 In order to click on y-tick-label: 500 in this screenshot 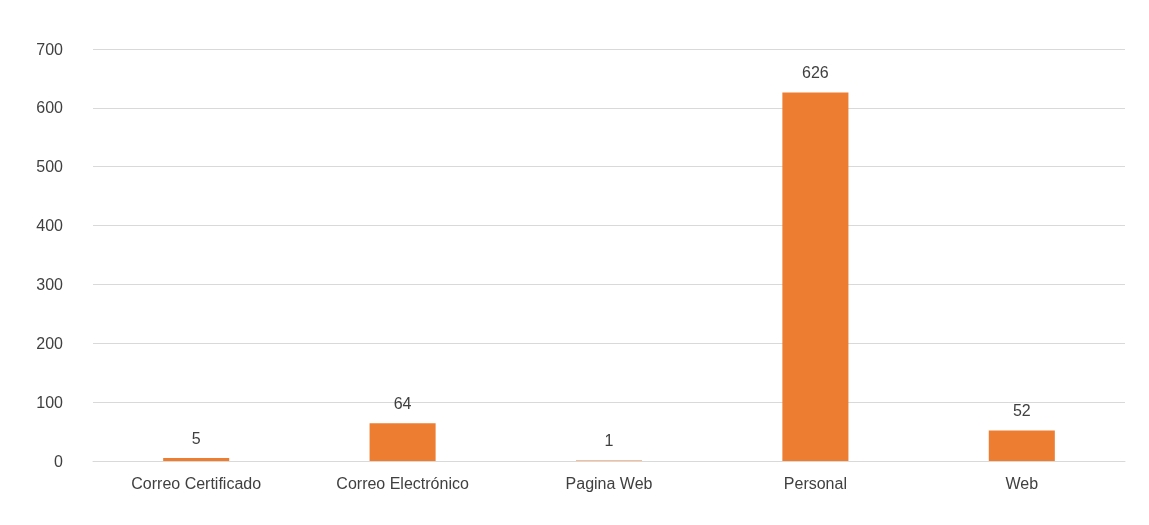, I will do `click(50, 167)`.